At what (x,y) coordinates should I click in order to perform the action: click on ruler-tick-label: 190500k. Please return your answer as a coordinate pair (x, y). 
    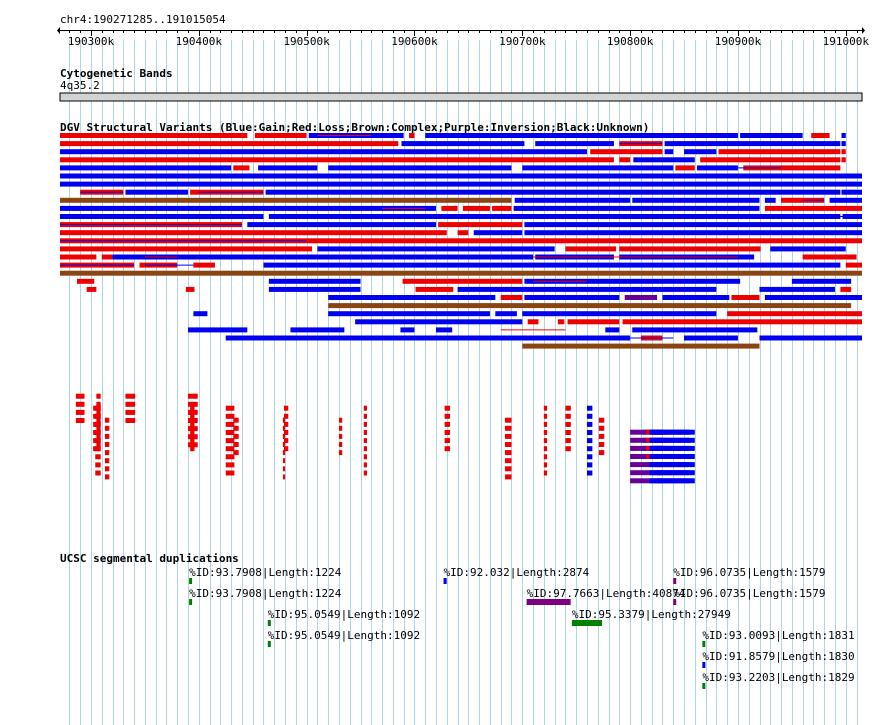
    Looking at the image, I should click on (306, 41).